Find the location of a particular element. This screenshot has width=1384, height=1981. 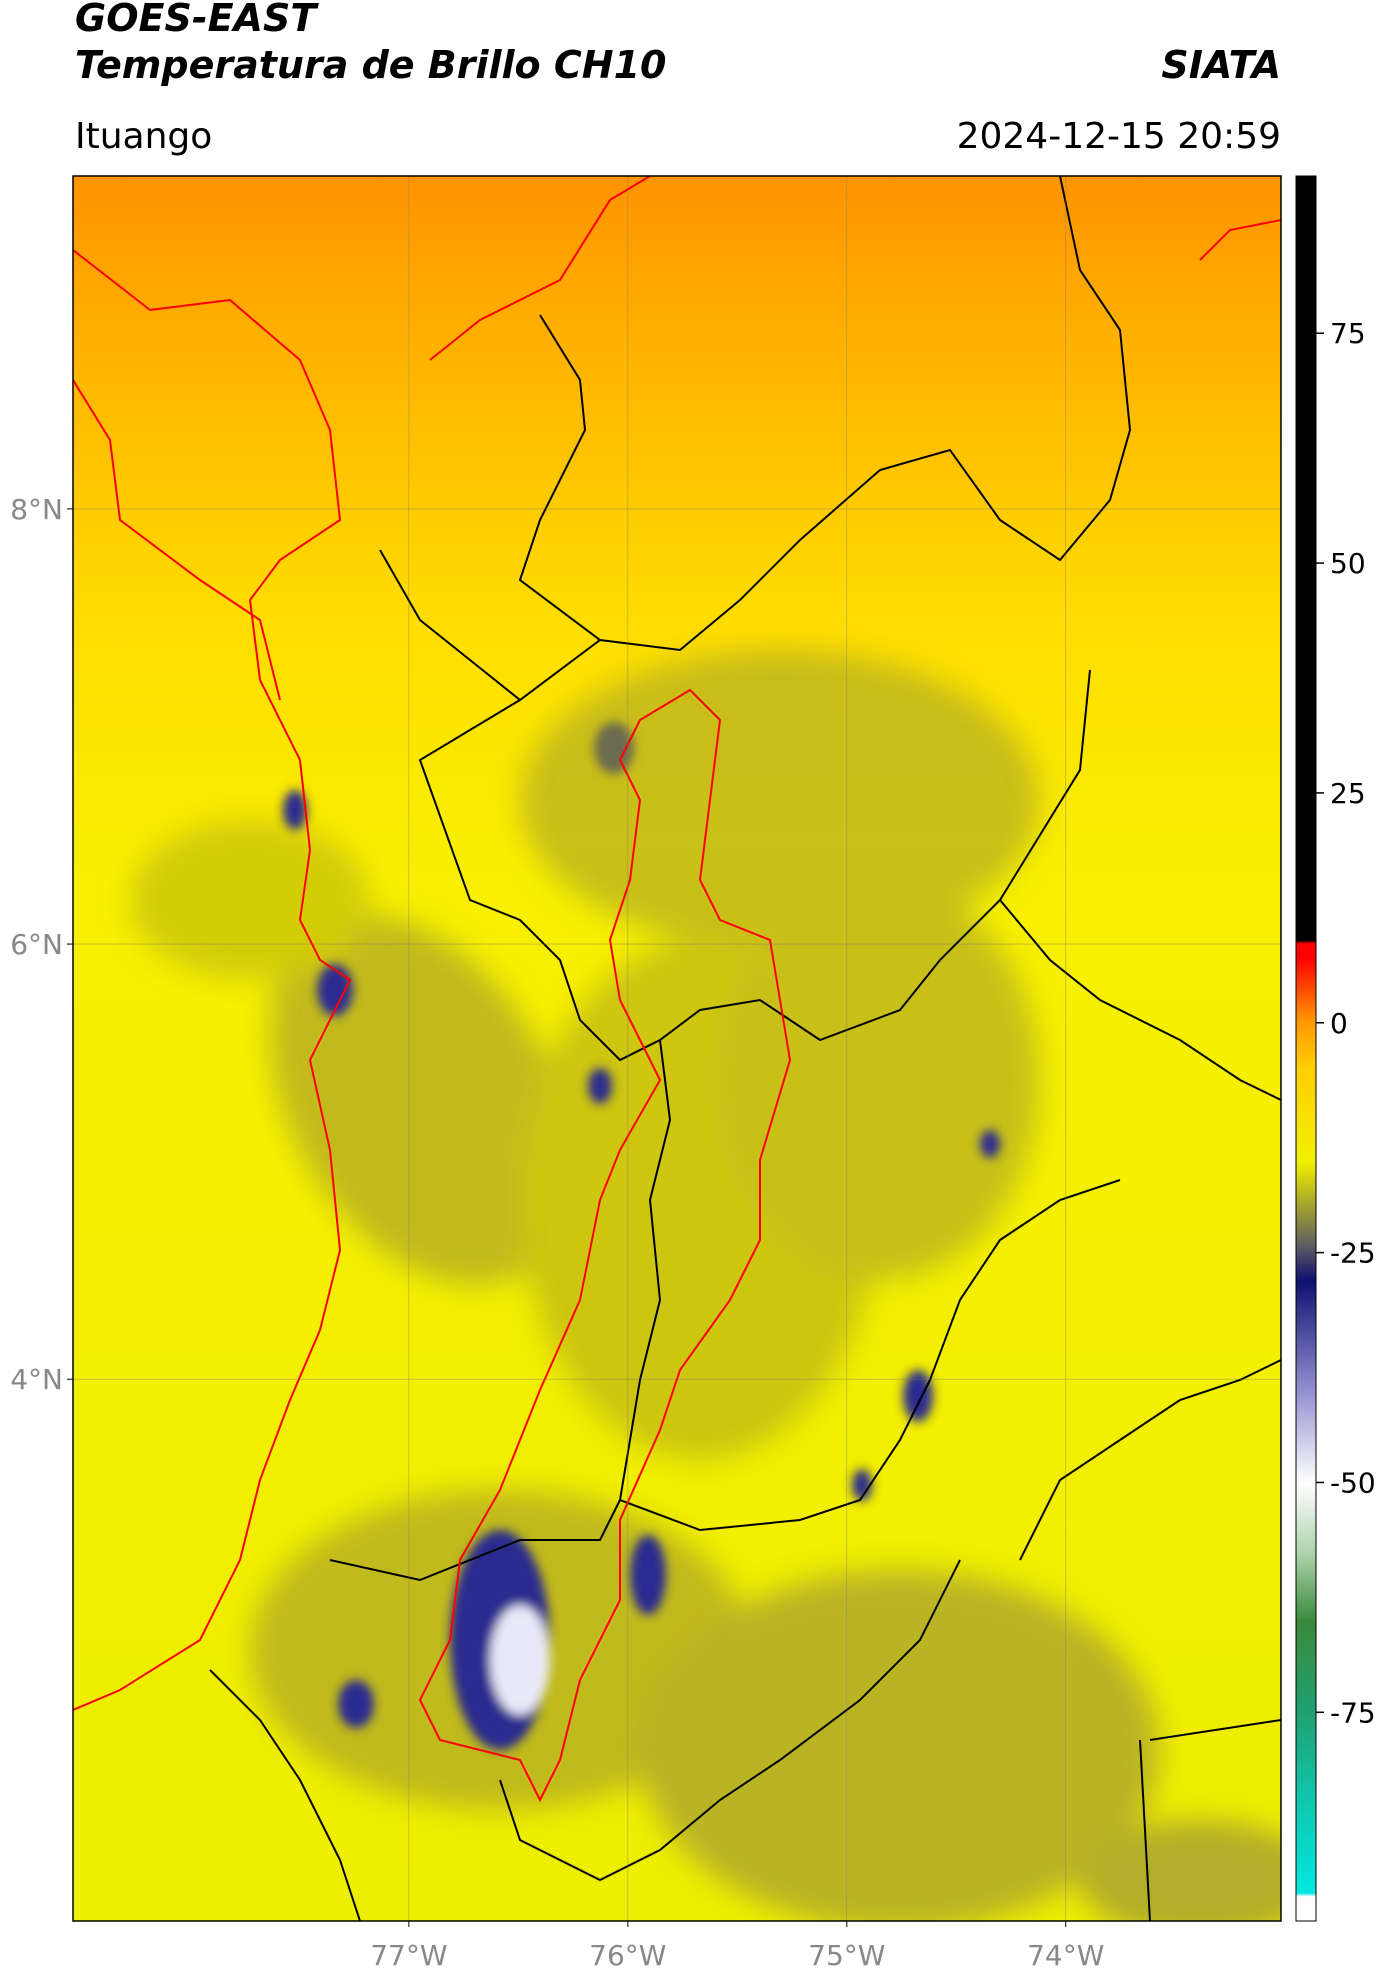

x-tick-label: 75°W is located at coordinates (846, 1955).